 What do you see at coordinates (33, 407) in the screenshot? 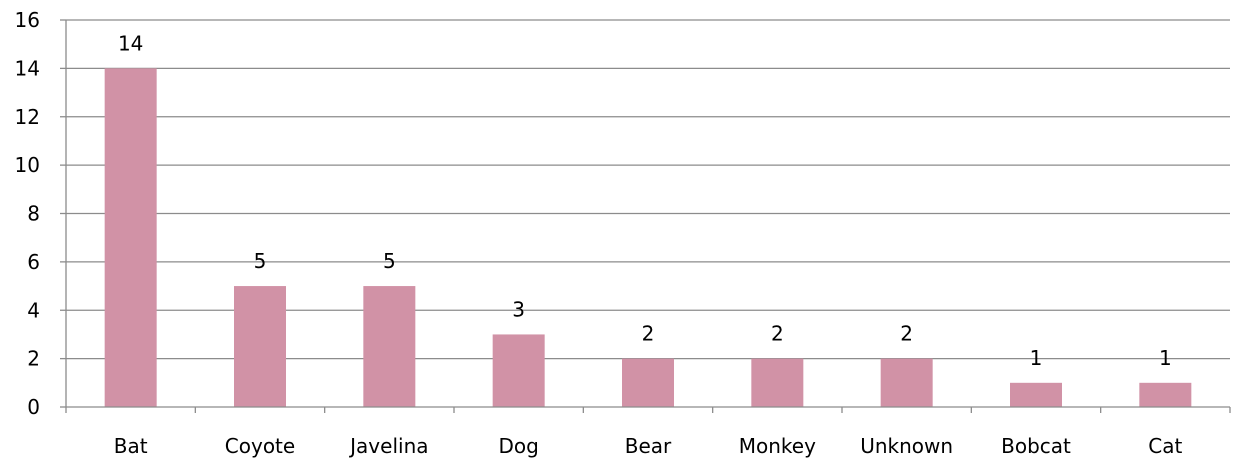
I see `y-tick-label: 0` at bounding box center [33, 407].